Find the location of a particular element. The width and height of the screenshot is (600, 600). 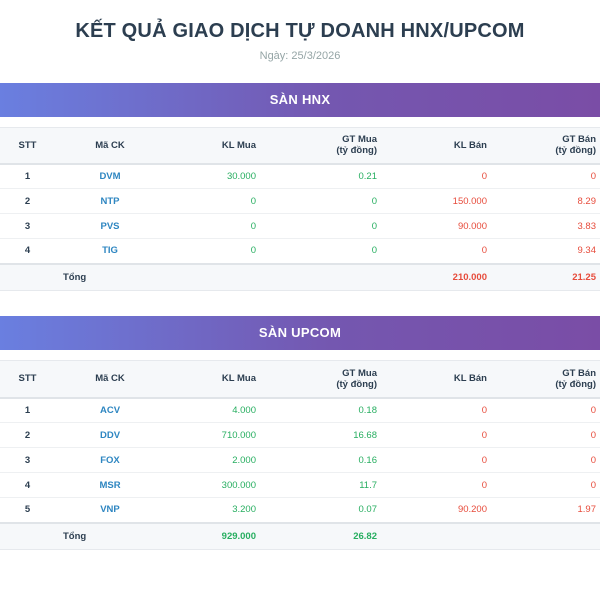

stock-code-link: NTP is located at coordinates (110, 201).